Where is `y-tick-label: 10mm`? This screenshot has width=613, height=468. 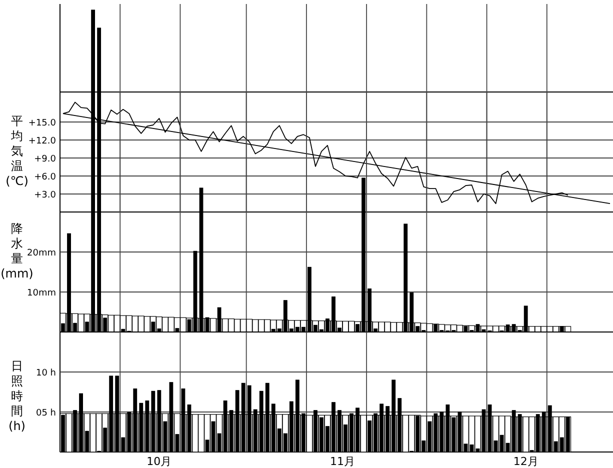 y-tick-label: 10mm is located at coordinates (41, 293).